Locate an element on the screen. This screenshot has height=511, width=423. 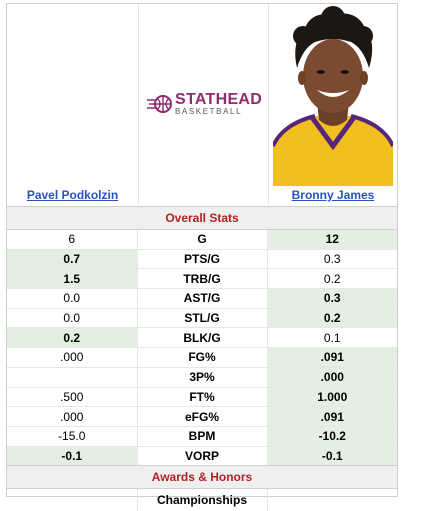
stat-row: .000 eFG% .091 is located at coordinates (202, 416).